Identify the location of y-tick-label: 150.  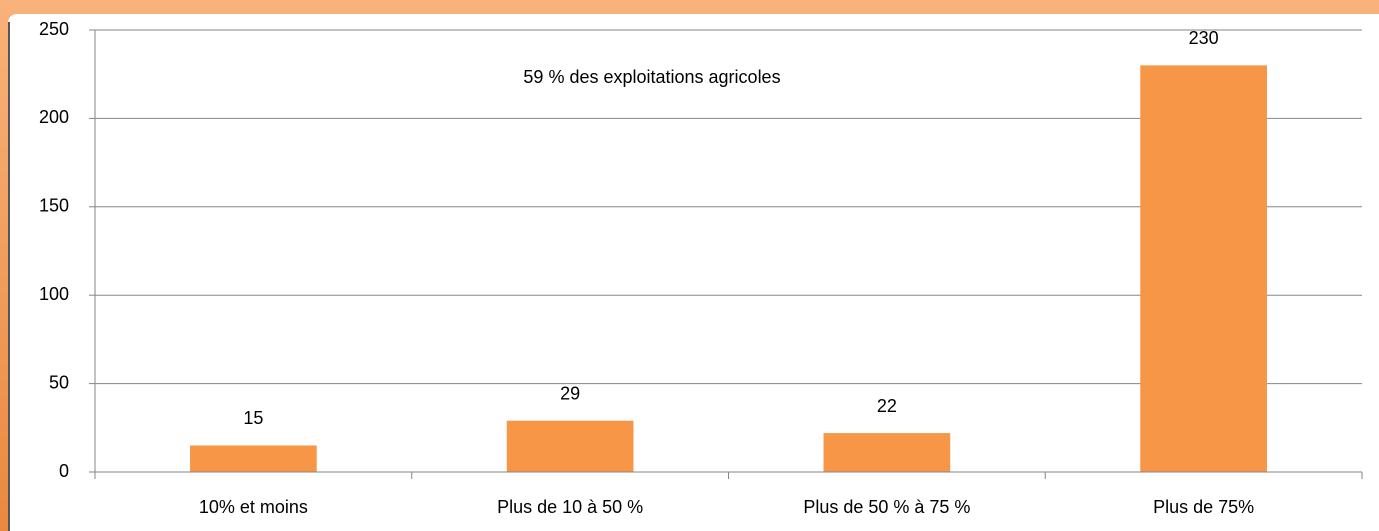
(54, 206).